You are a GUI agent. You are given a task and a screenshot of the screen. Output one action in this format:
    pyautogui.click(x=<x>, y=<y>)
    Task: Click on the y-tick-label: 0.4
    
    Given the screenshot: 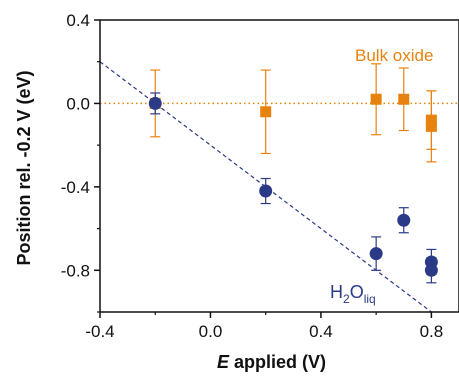 What is the action you would take?
    pyautogui.click(x=78, y=20)
    